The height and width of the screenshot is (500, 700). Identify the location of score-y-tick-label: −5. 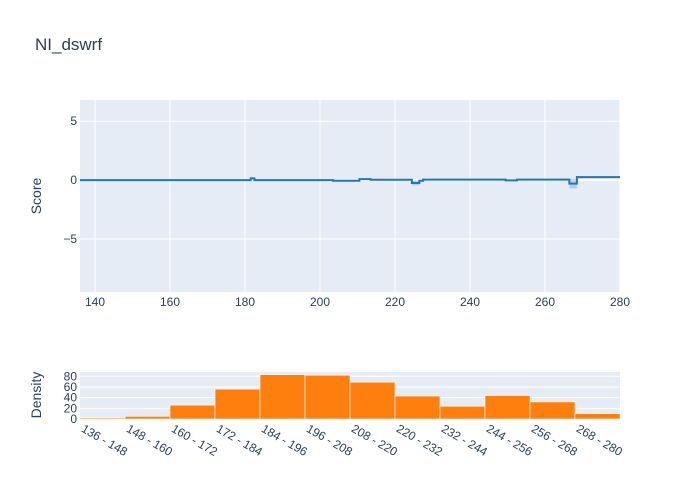
(70, 239).